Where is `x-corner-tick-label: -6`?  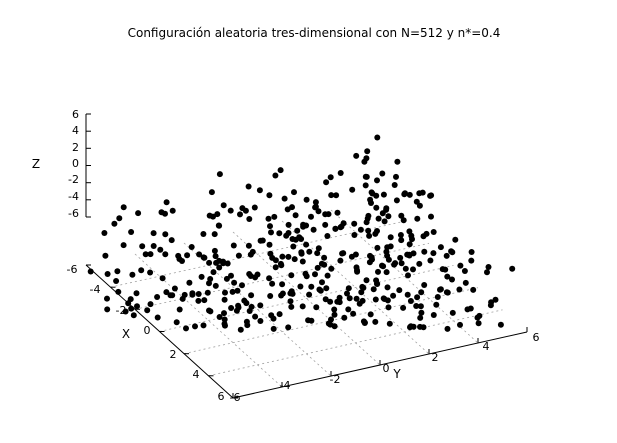
x-corner-tick-label: -6 is located at coordinates (72, 269).